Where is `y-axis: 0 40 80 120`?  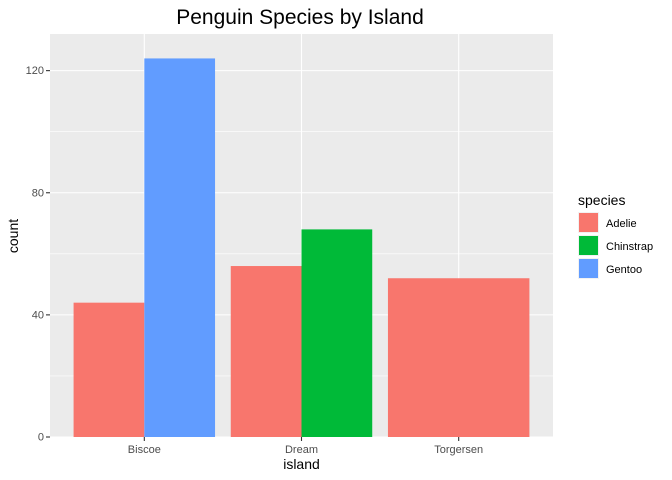
y-axis: 0 40 80 120 is located at coordinates (38, 254).